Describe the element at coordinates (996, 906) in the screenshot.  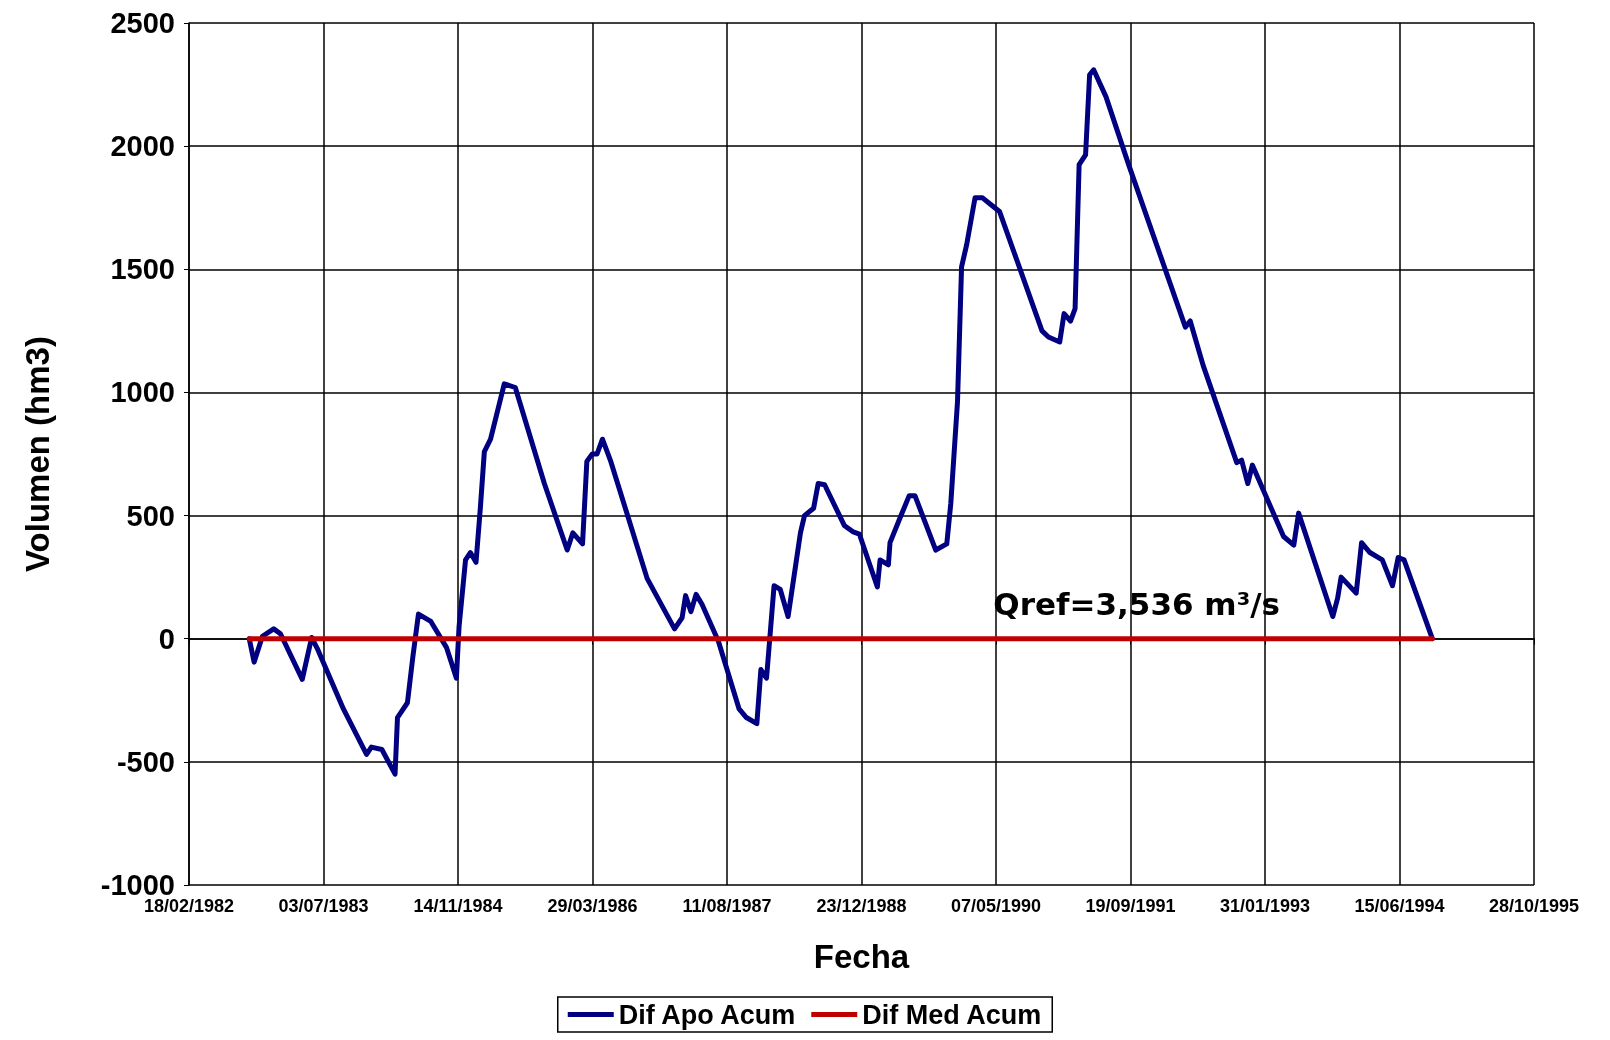
I see `x-tick-label: 07/05/1990` at that location.